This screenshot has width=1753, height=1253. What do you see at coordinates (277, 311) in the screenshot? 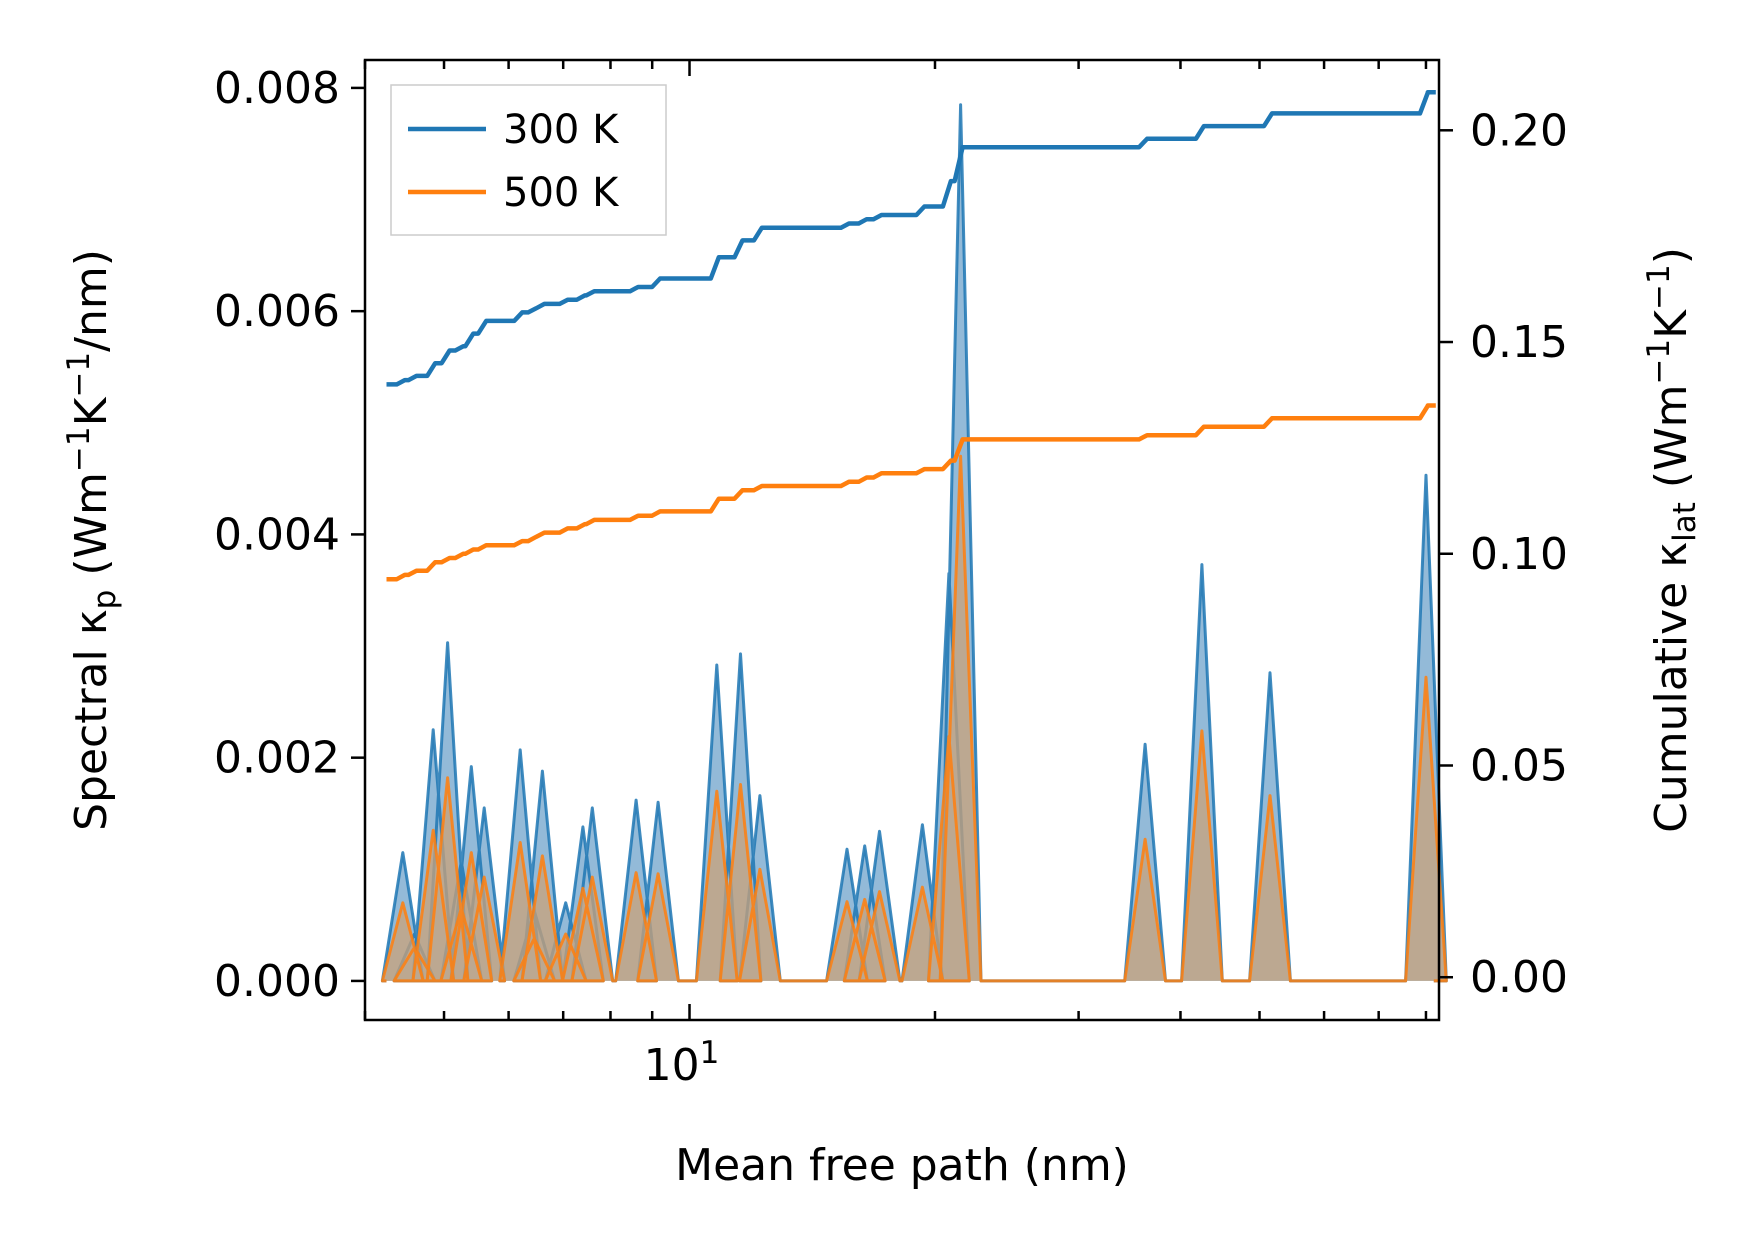
I see `y-left-tick-label-3: 0.006` at bounding box center [277, 311].